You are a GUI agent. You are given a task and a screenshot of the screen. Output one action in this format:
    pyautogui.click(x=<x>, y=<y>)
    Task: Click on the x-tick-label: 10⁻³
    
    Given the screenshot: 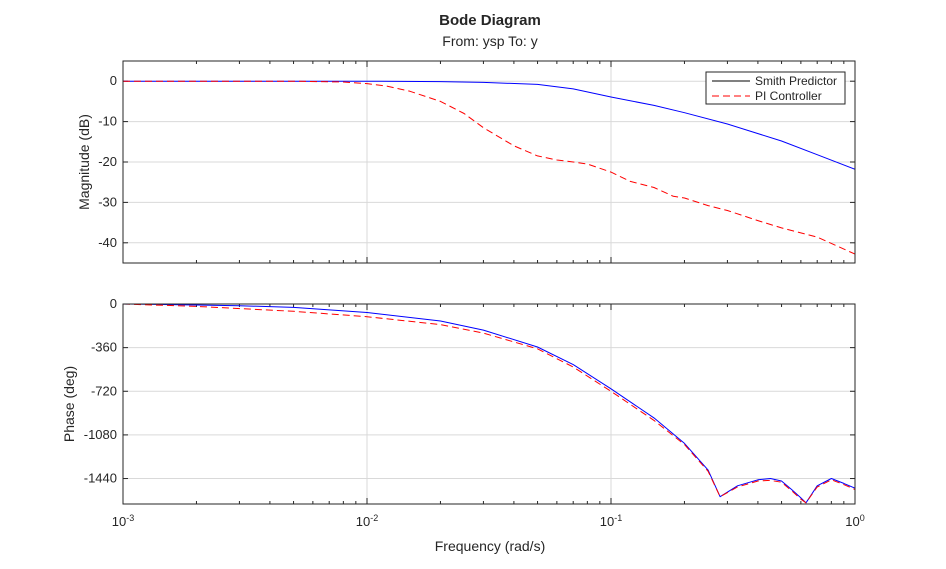 What is the action you would take?
    pyautogui.click(x=123, y=521)
    